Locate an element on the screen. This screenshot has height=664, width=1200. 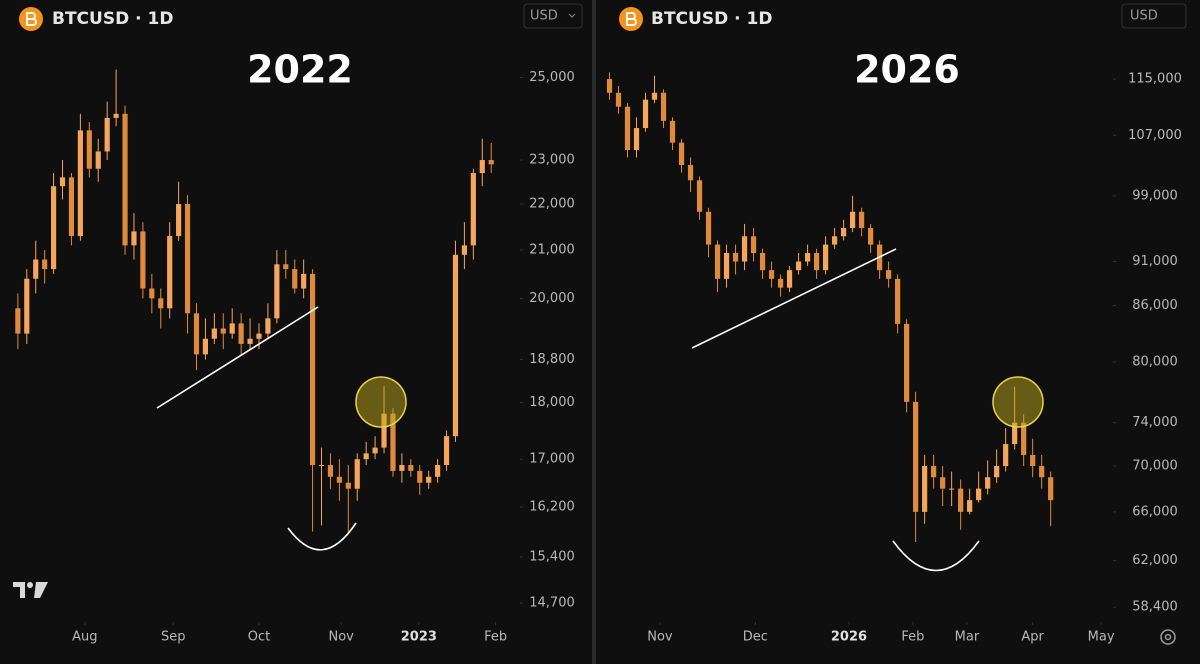
x-tick-label: 2026 is located at coordinates (849, 637).